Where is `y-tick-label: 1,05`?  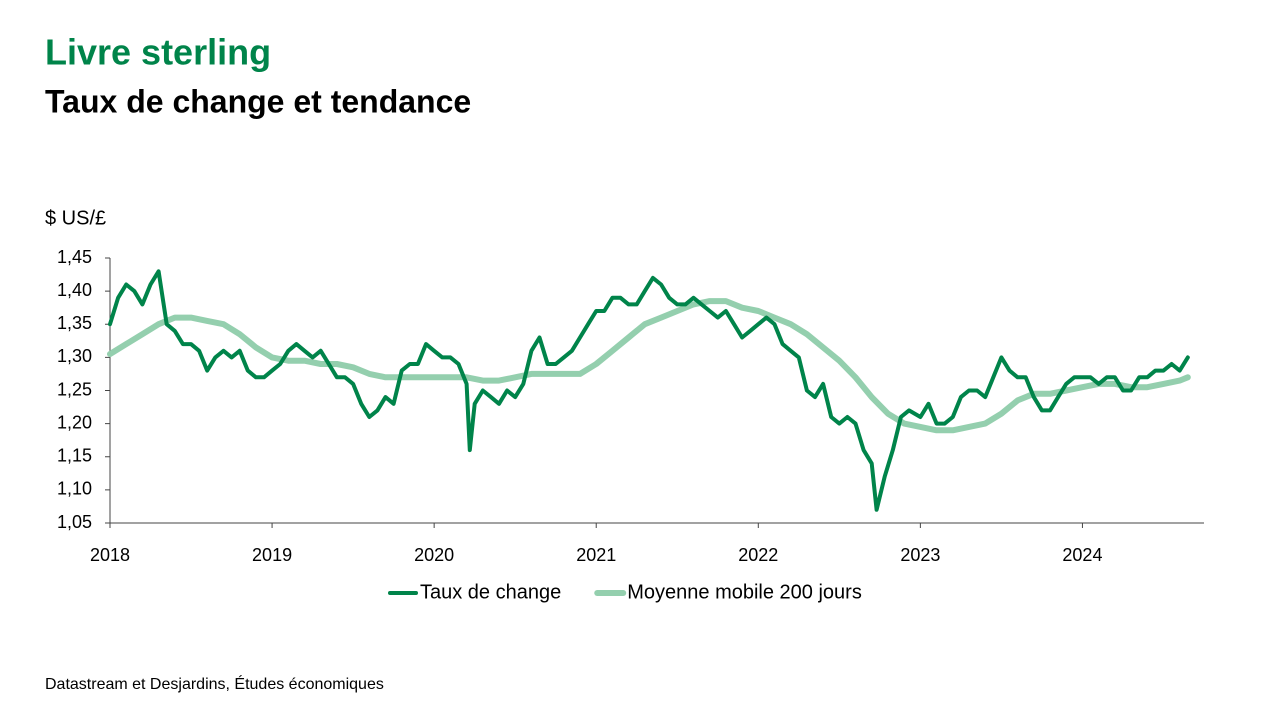 y-tick-label: 1,05 is located at coordinates (74, 522).